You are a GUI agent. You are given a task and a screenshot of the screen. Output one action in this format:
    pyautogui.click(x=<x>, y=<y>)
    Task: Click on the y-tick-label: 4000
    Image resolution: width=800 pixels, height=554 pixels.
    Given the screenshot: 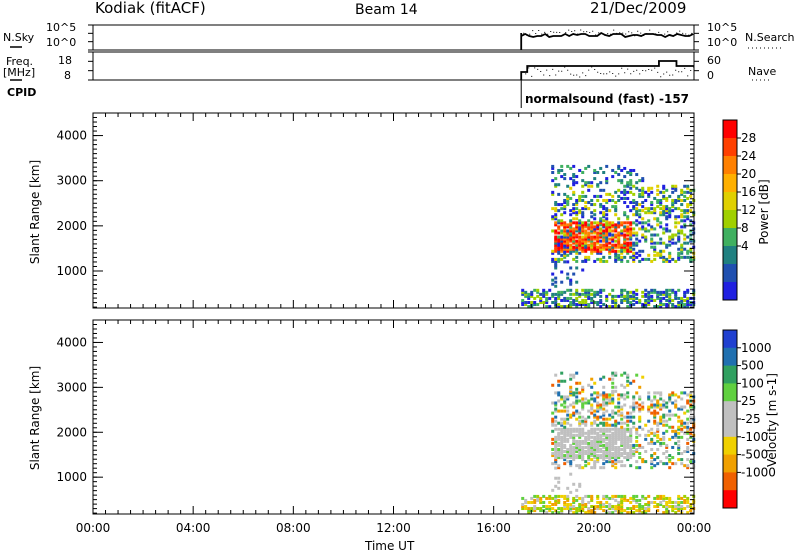 What is the action you would take?
    pyautogui.click(x=71, y=136)
    